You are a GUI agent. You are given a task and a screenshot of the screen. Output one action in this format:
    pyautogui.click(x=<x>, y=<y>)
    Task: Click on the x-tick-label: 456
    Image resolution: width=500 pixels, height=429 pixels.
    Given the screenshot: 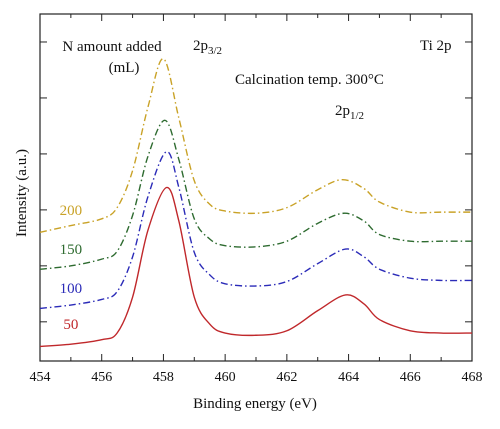 What is the action you would take?
    pyautogui.click(x=101, y=377)
    